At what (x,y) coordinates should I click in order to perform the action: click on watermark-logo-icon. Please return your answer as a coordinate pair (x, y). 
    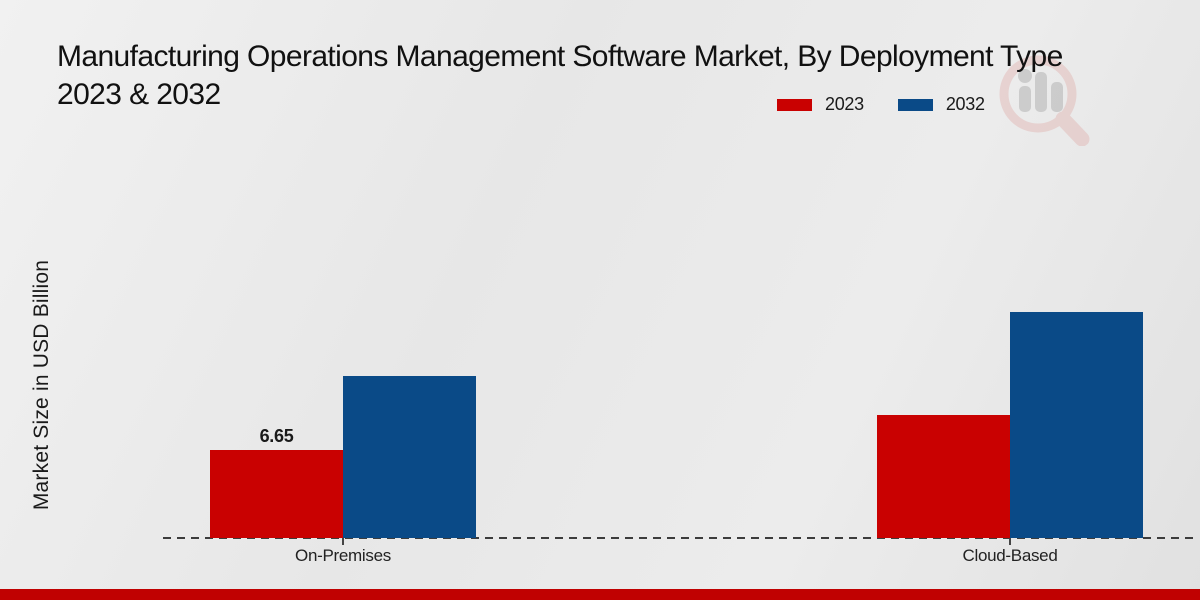
    Looking at the image, I should click on (1044, 100).